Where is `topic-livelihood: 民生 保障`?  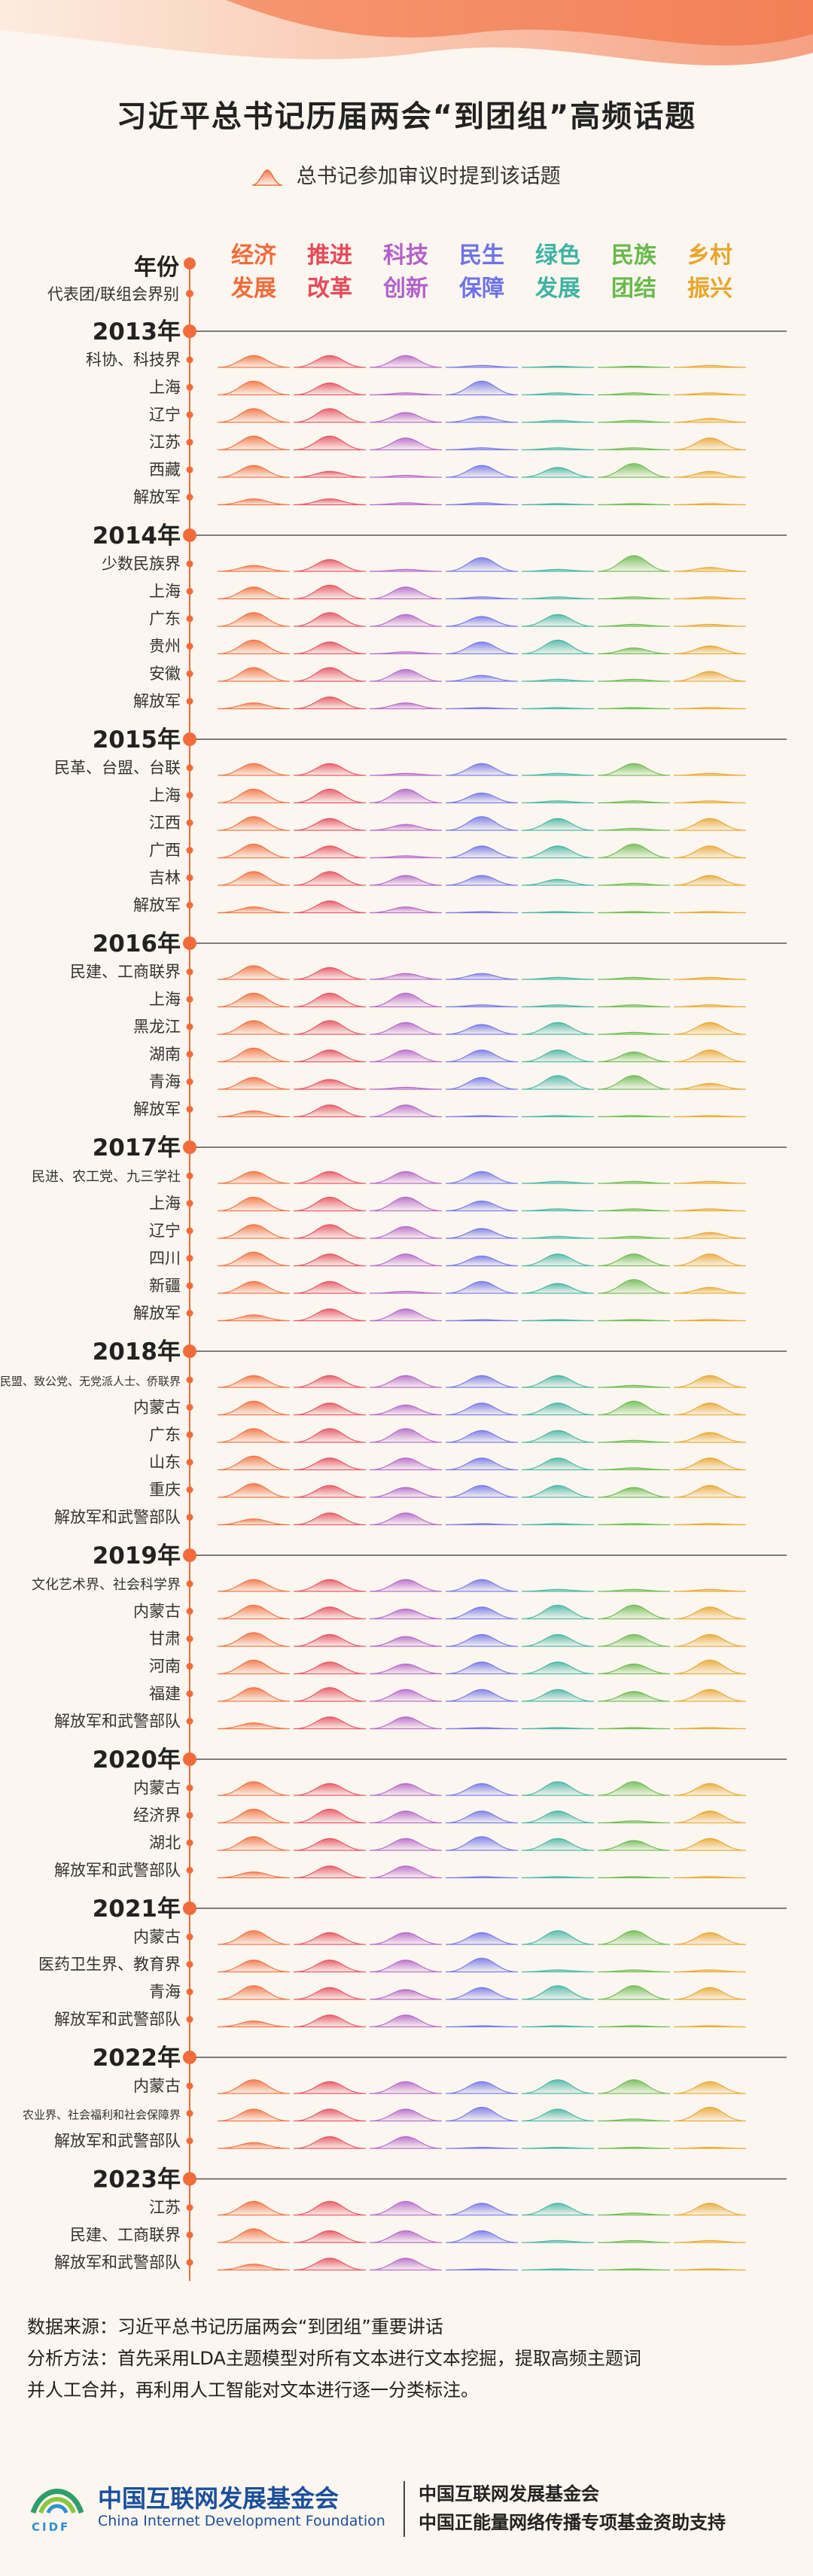 topic-livelihood: 民生 保障 is located at coordinates (481, 272).